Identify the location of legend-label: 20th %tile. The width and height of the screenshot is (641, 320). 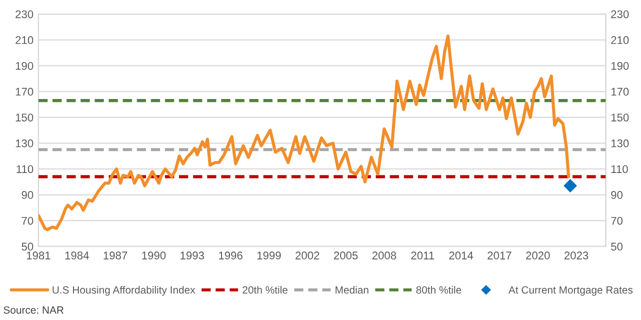
(265, 290).